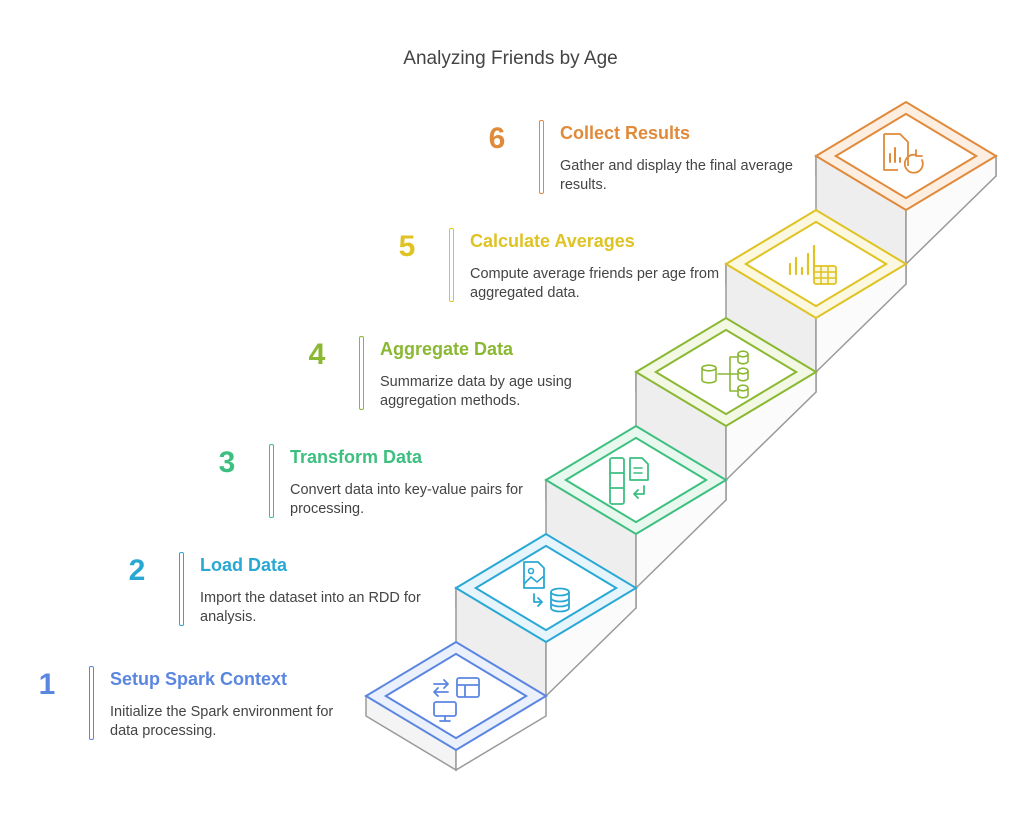 This screenshot has width=1021, height=823. Describe the element at coordinates (199, 679) in the screenshot. I see `step-title-1: Setup Spark Context` at that location.